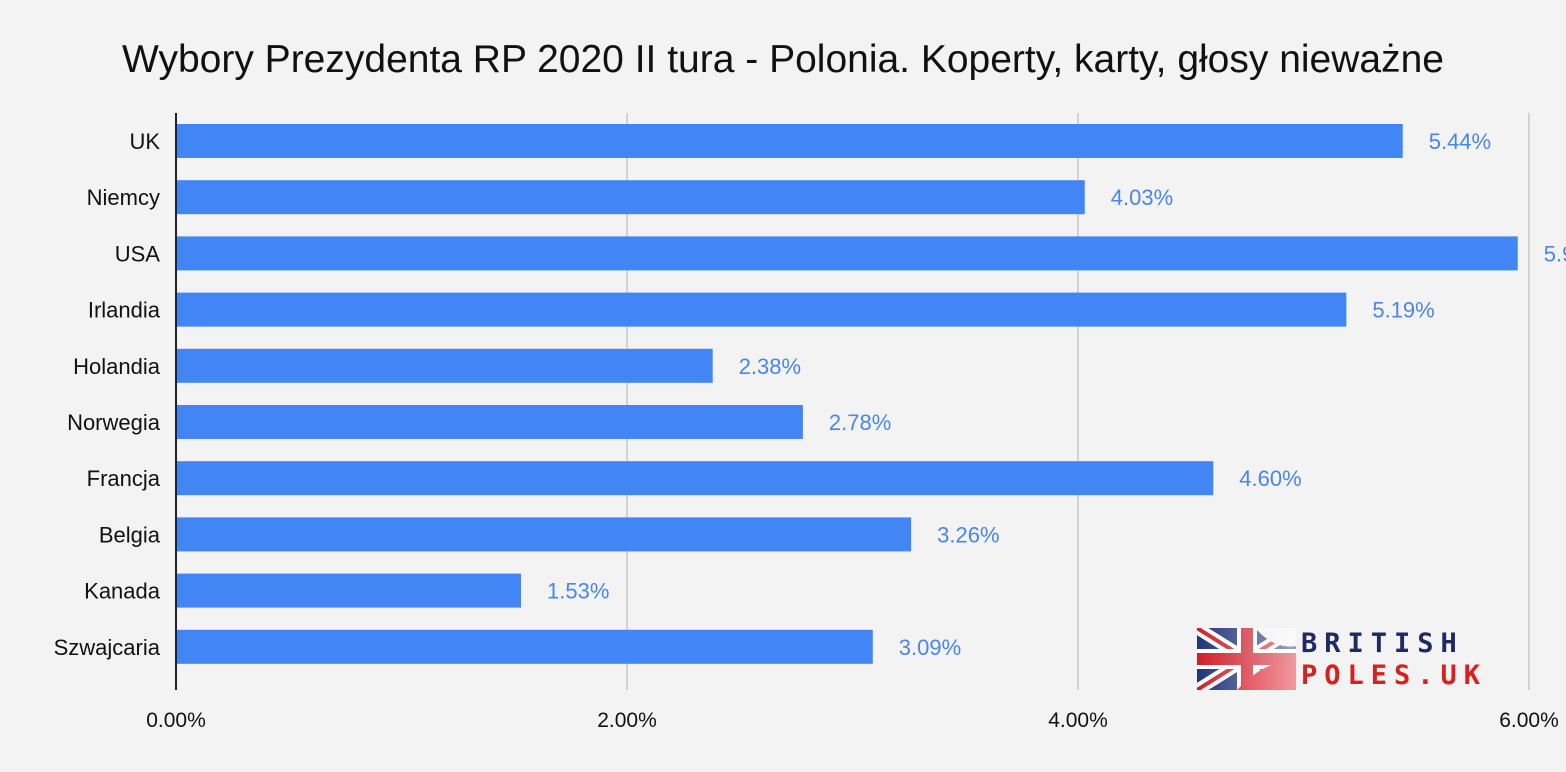  I want to click on data-label: 1.53%, so click(578, 591).